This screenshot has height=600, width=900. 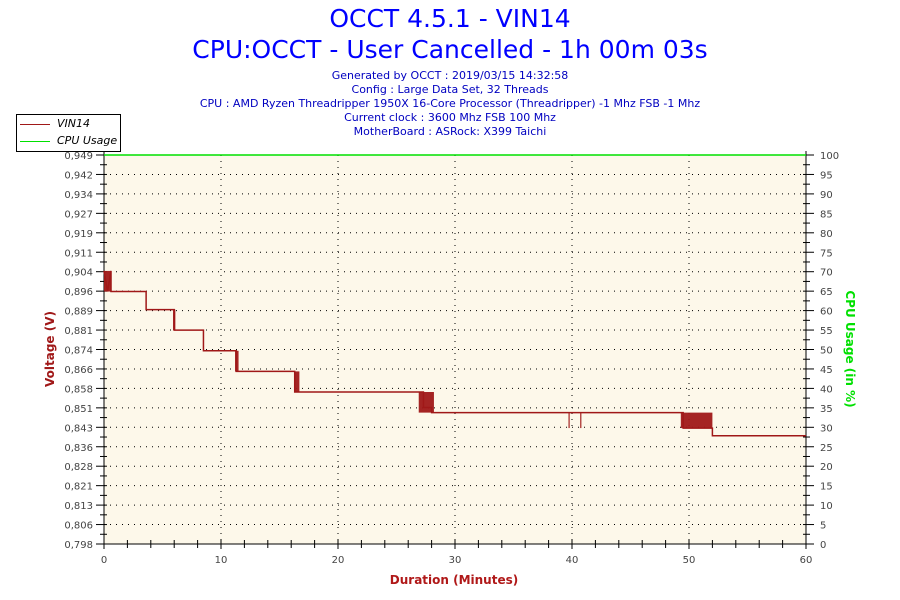 I want to click on info-generated: Generated by OCCT : 2019/03/15 14:32:58, so click(x=450, y=75).